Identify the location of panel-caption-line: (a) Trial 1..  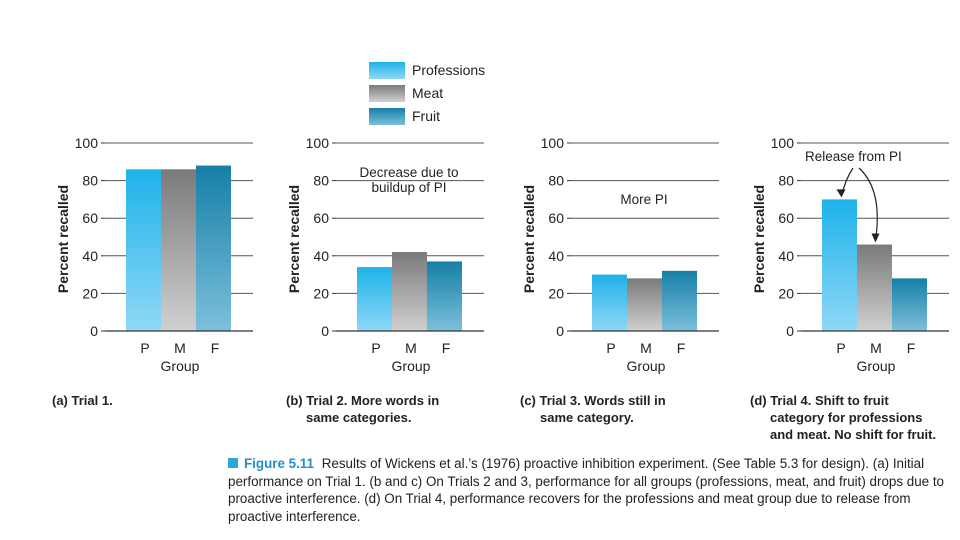
(82, 400).